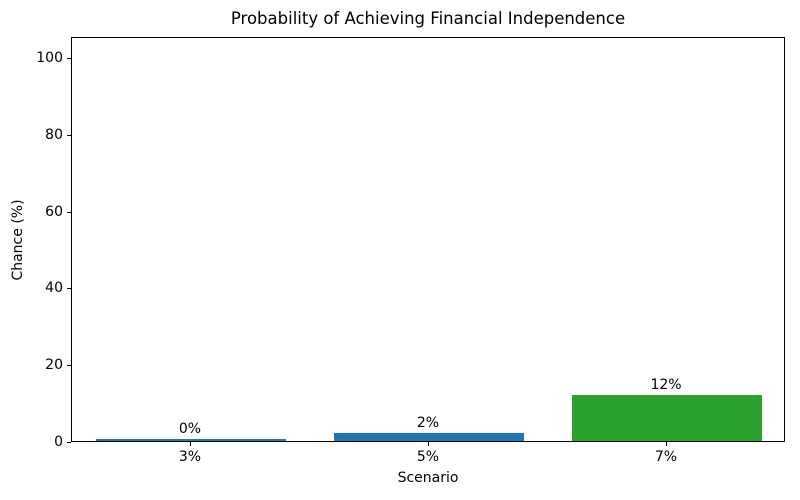  I want to click on y-tick-label: 80, so click(54, 134).